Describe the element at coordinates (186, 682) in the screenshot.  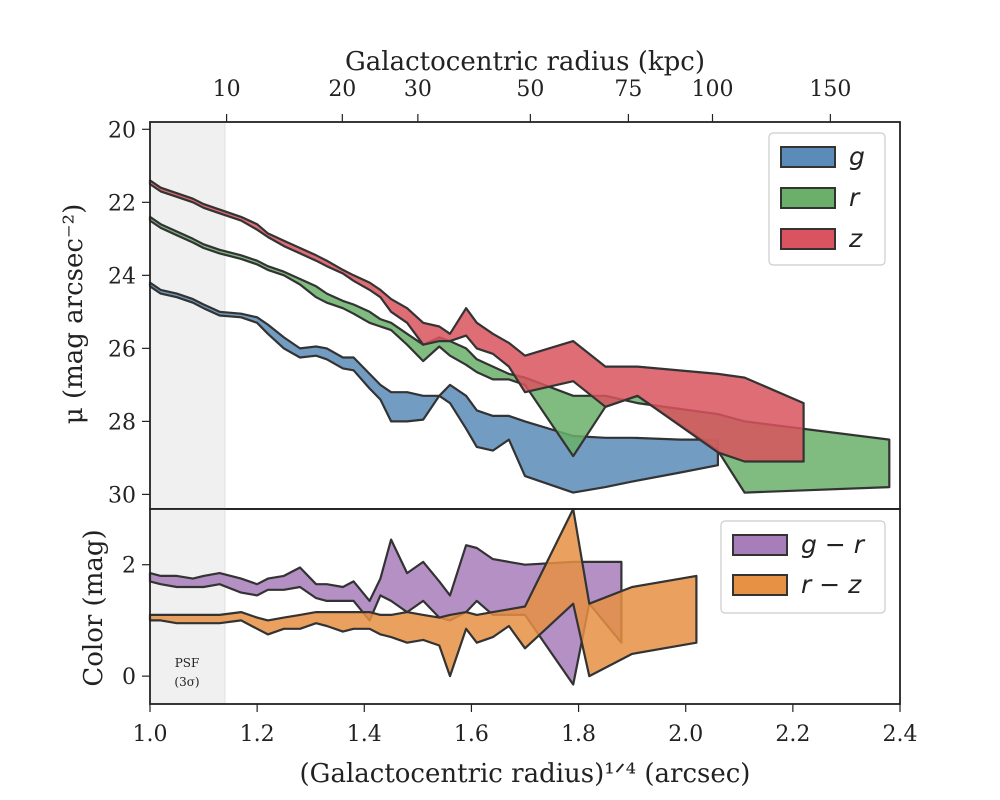
I see `psf-annotation-line2: (3σ)` at that location.